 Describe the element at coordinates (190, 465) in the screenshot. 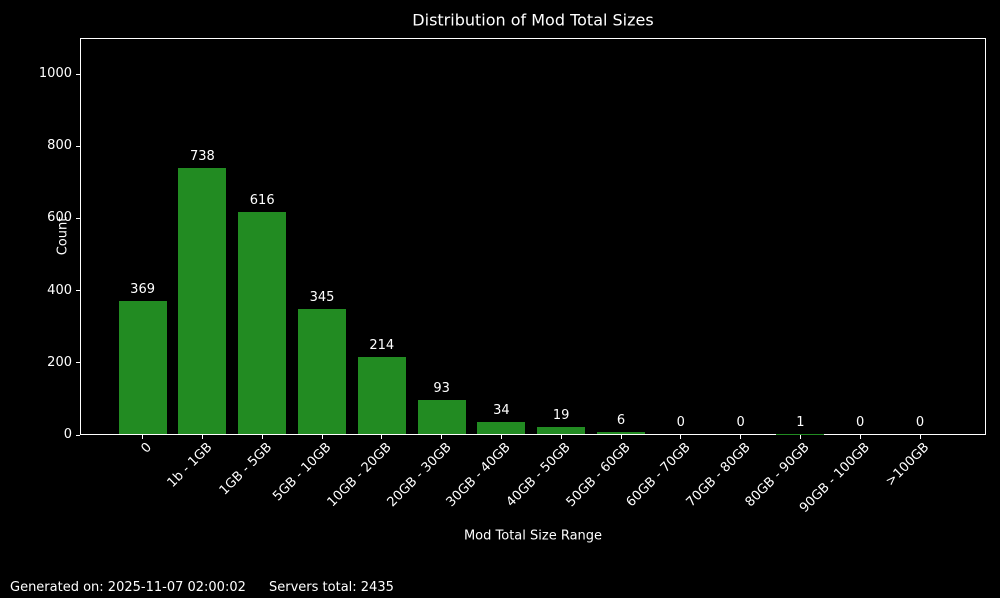

I see `x-tick-label: 1b - 1GB` at that location.